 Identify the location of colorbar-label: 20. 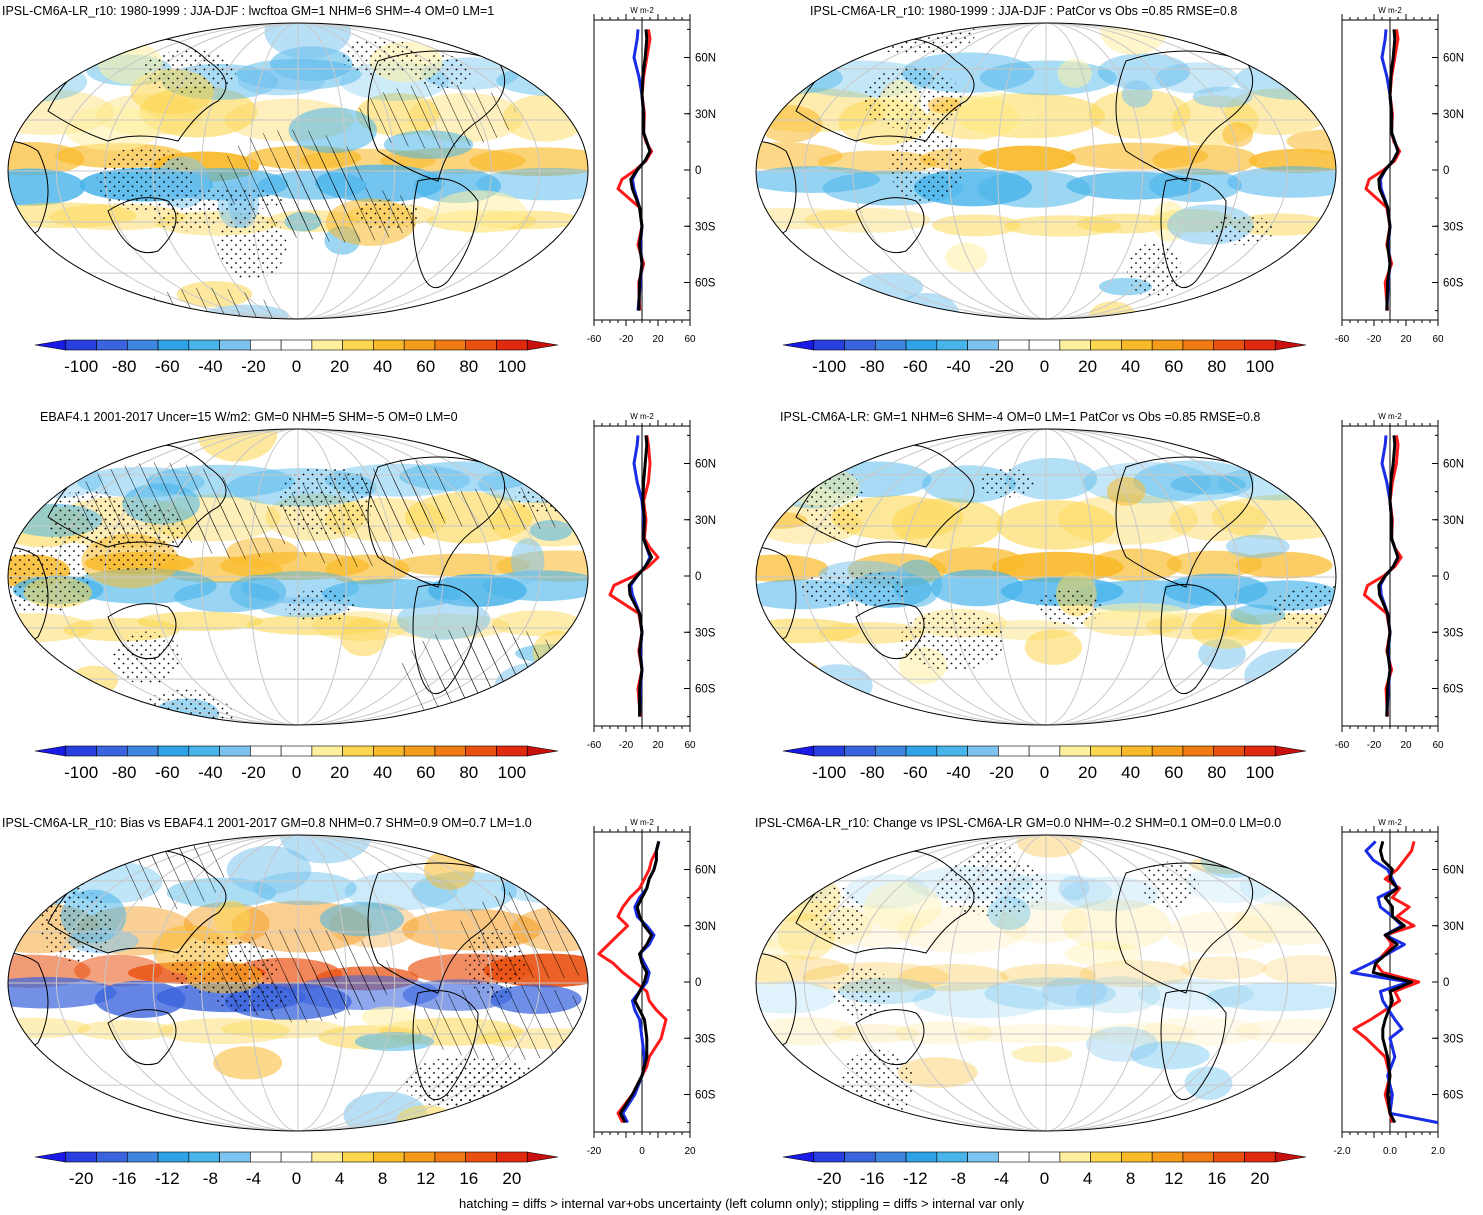
(339, 366).